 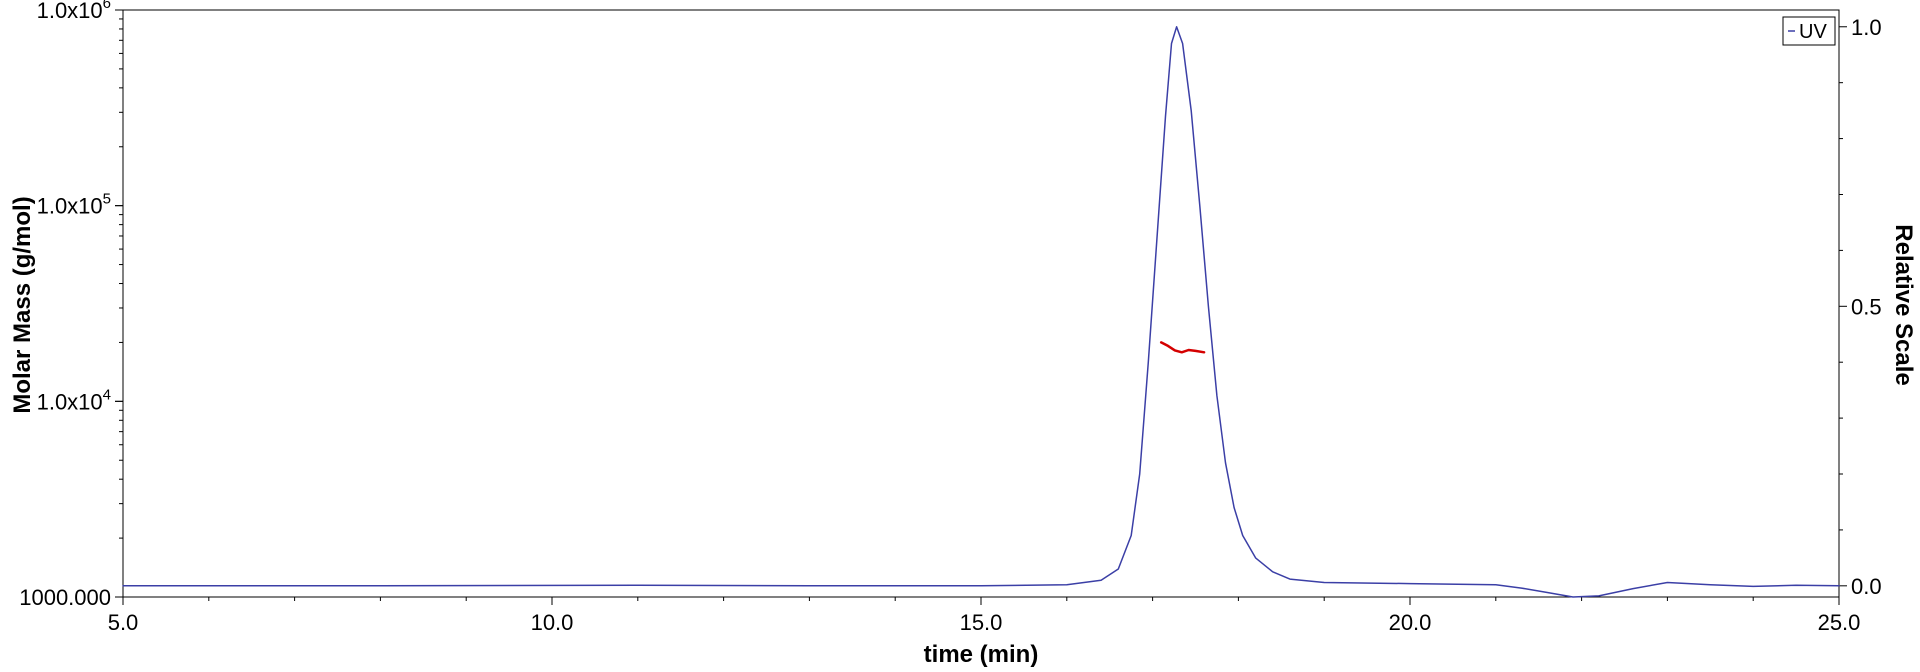 What do you see at coordinates (981, 622) in the screenshot?
I see `x-tick-label: 15.0` at bounding box center [981, 622].